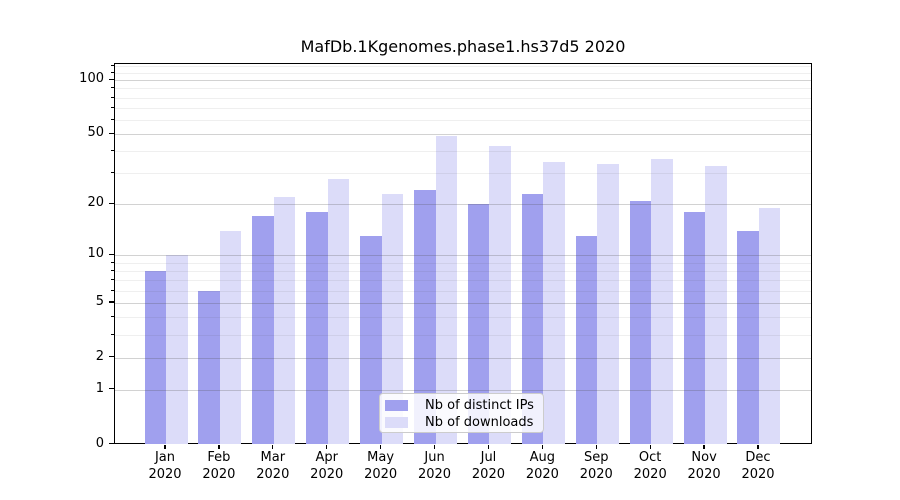  I want to click on x-tick-label-aug: Aug 2020, so click(542, 466).